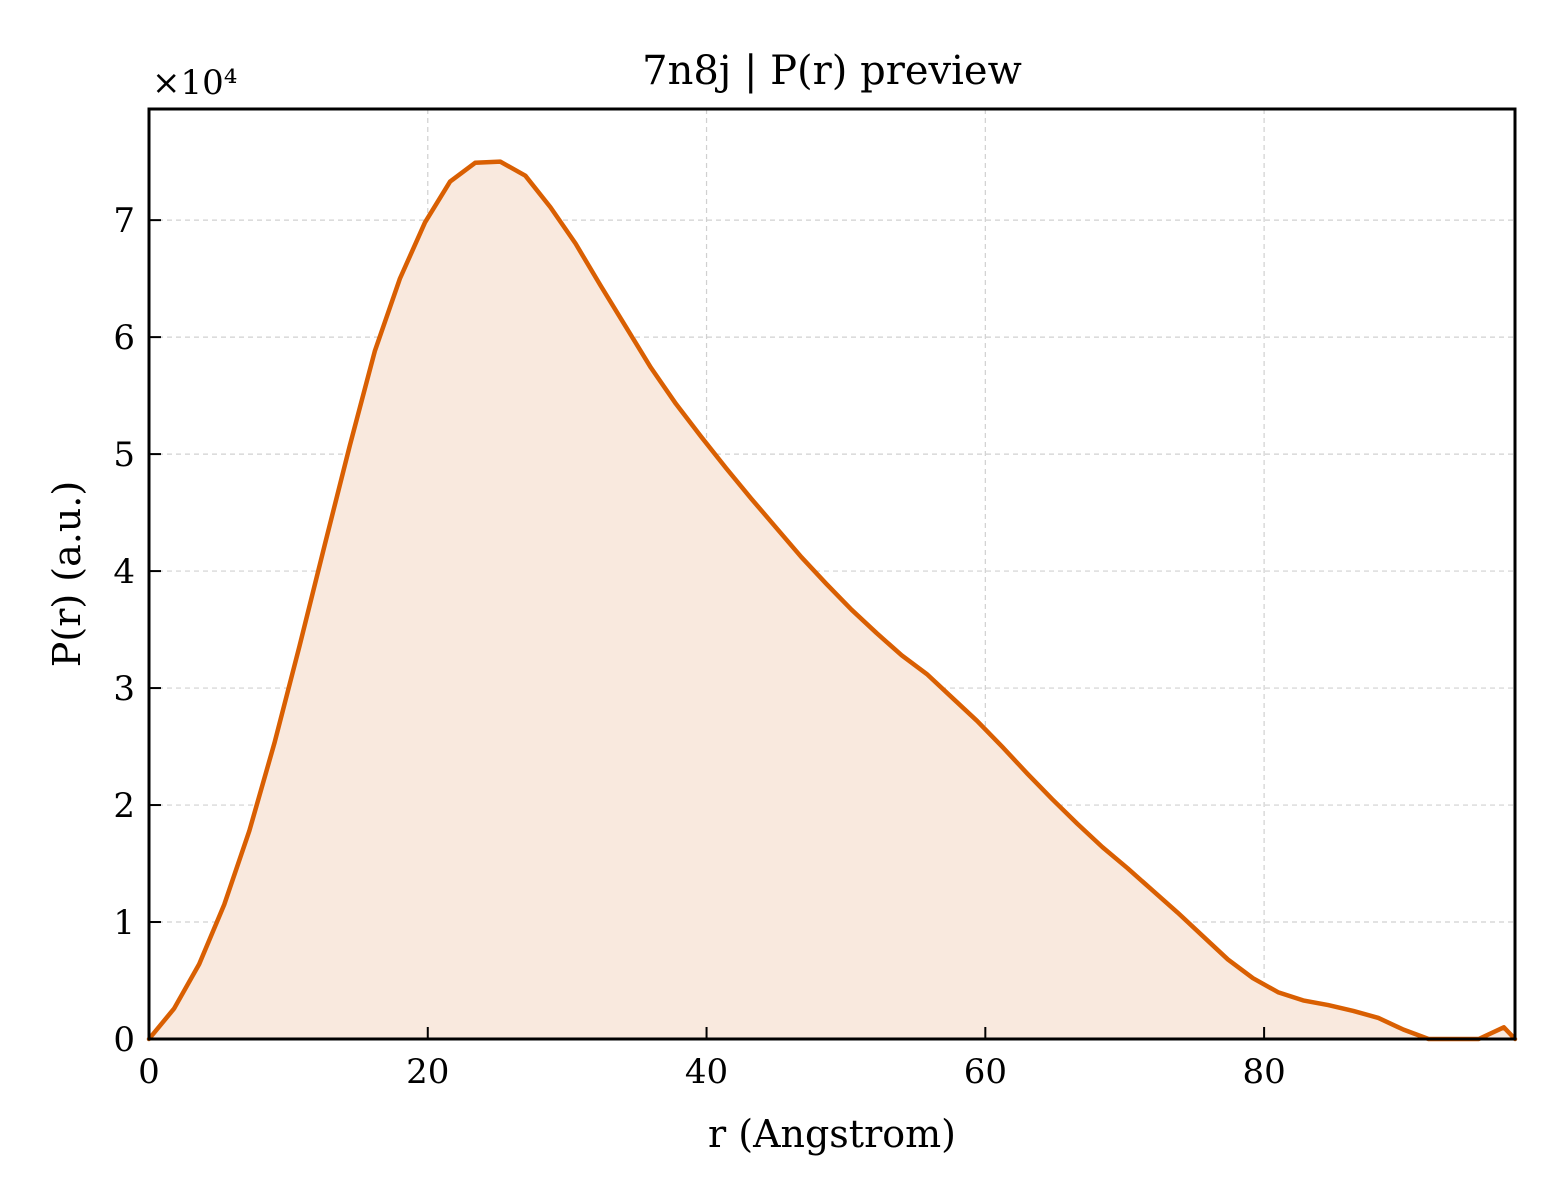 This screenshot has height=1200, width=1560. Describe the element at coordinates (67, 574) in the screenshot. I see `y-axis-label: P(r) (a.u.)` at that location.